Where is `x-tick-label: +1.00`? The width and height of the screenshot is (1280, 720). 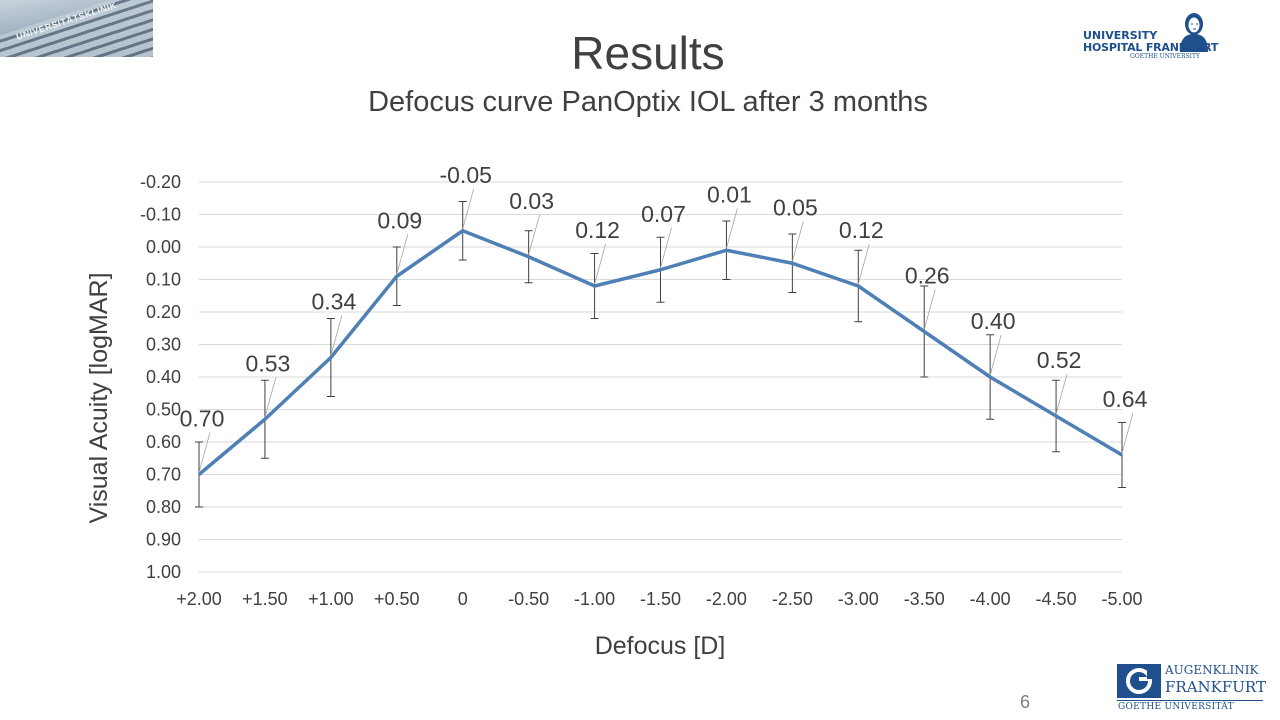
x-tick-label: +1.00 is located at coordinates (331, 599).